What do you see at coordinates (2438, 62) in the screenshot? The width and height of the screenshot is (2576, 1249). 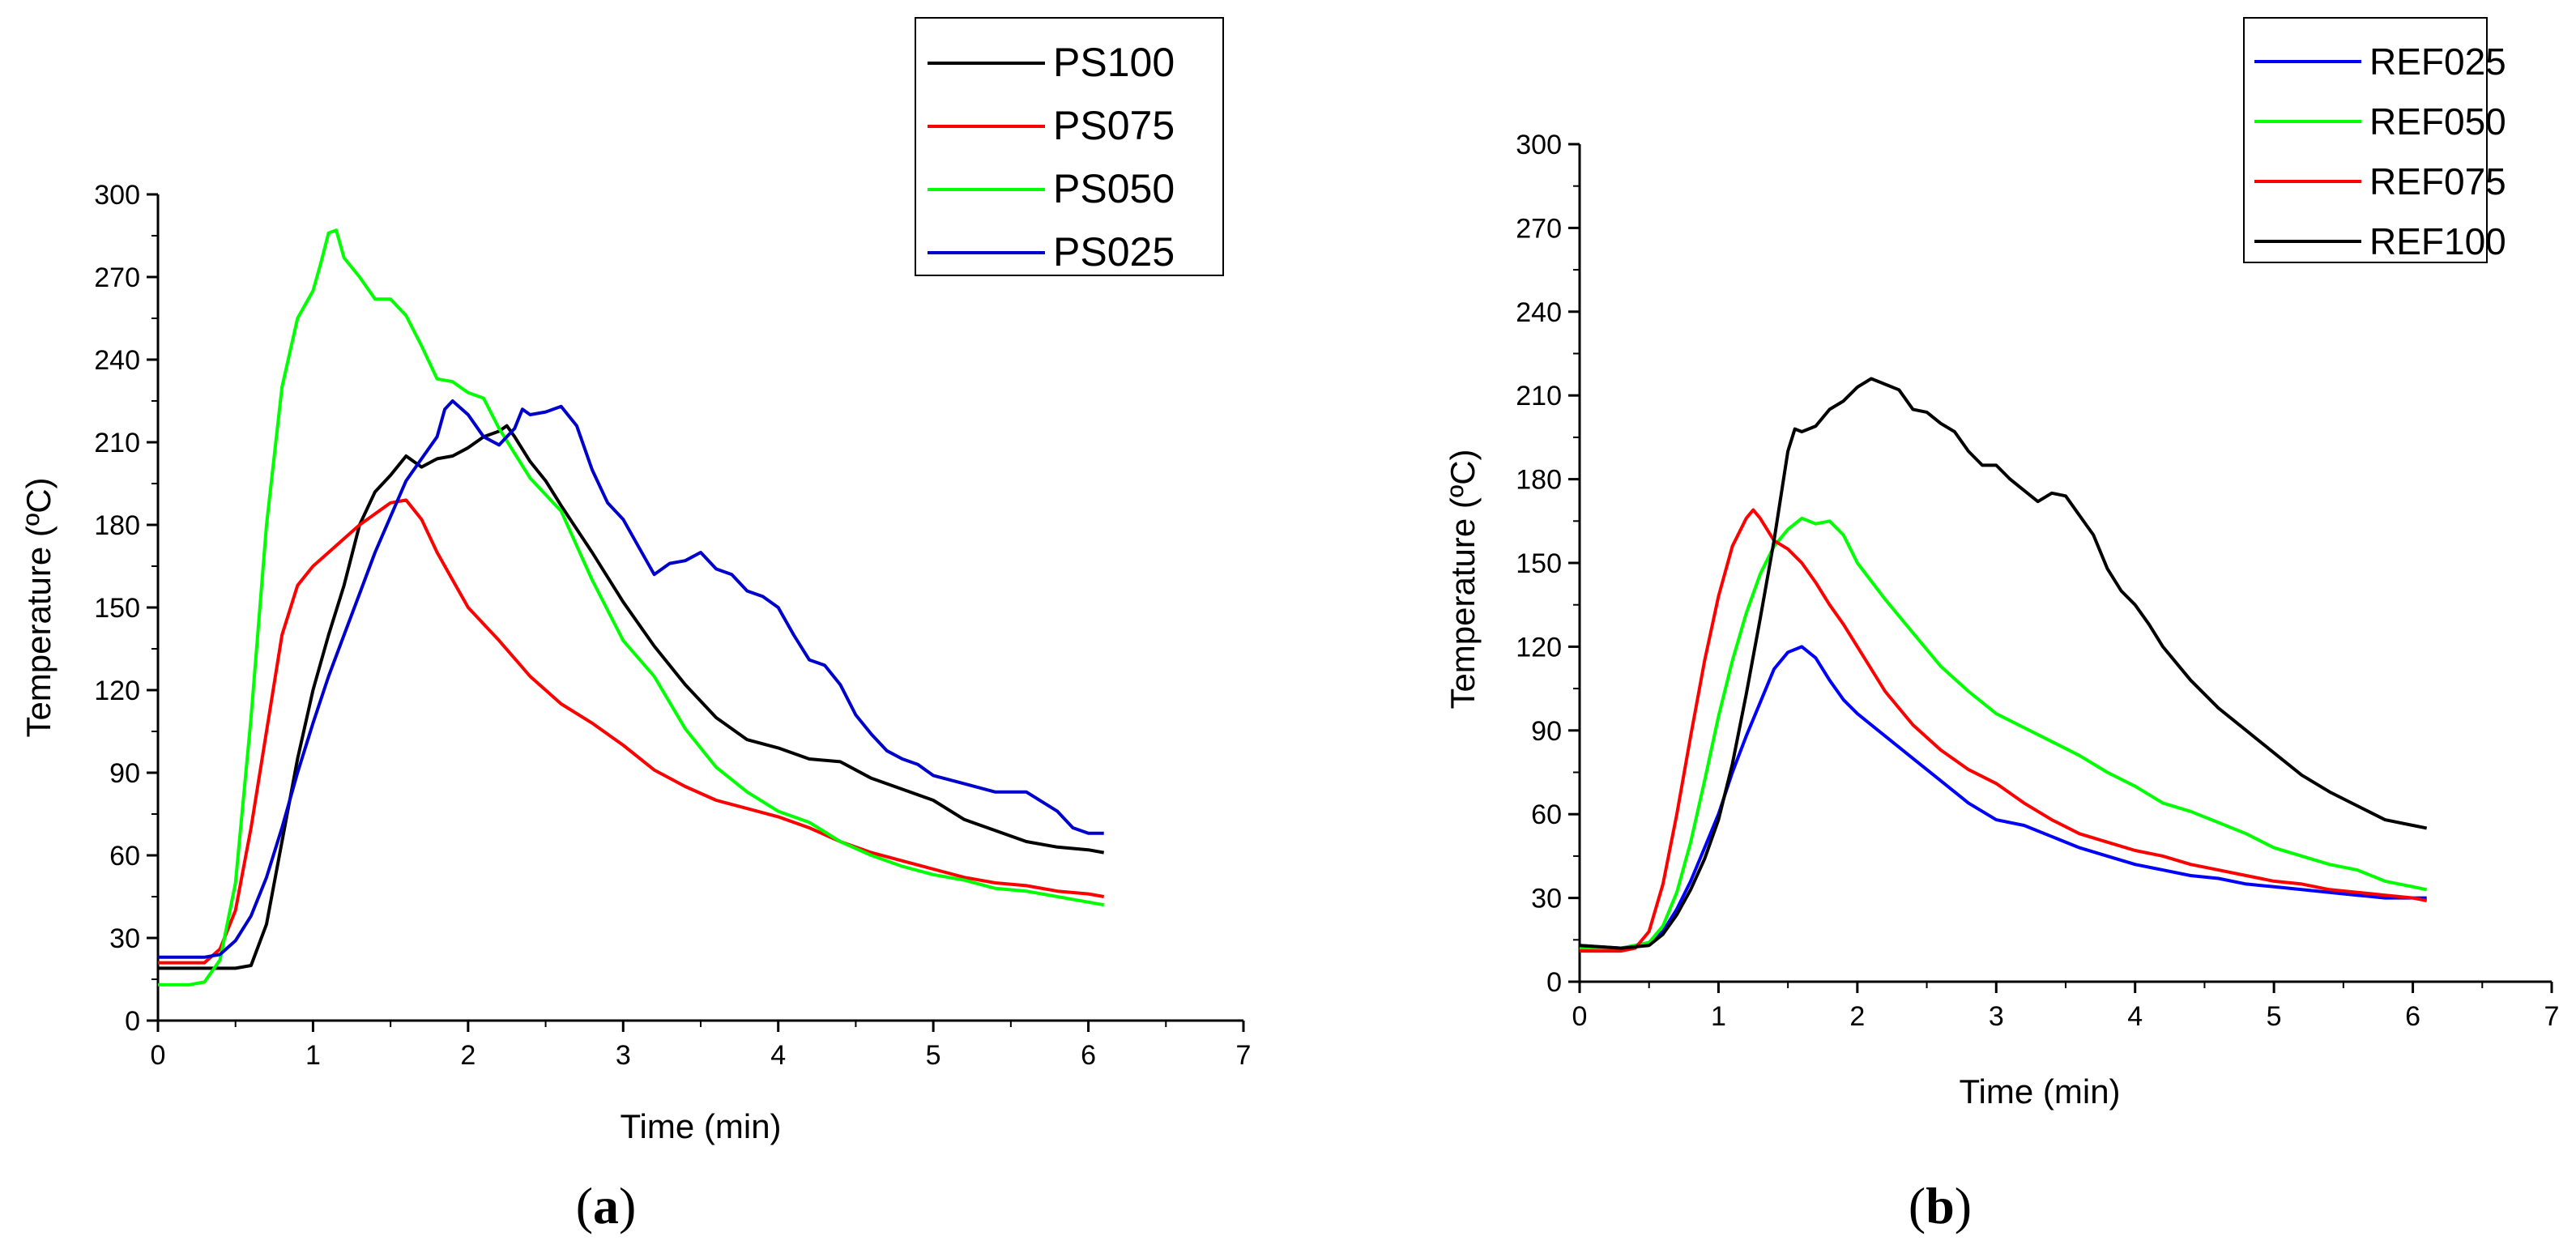 I see `legend-label-ref025: REF025` at bounding box center [2438, 62].